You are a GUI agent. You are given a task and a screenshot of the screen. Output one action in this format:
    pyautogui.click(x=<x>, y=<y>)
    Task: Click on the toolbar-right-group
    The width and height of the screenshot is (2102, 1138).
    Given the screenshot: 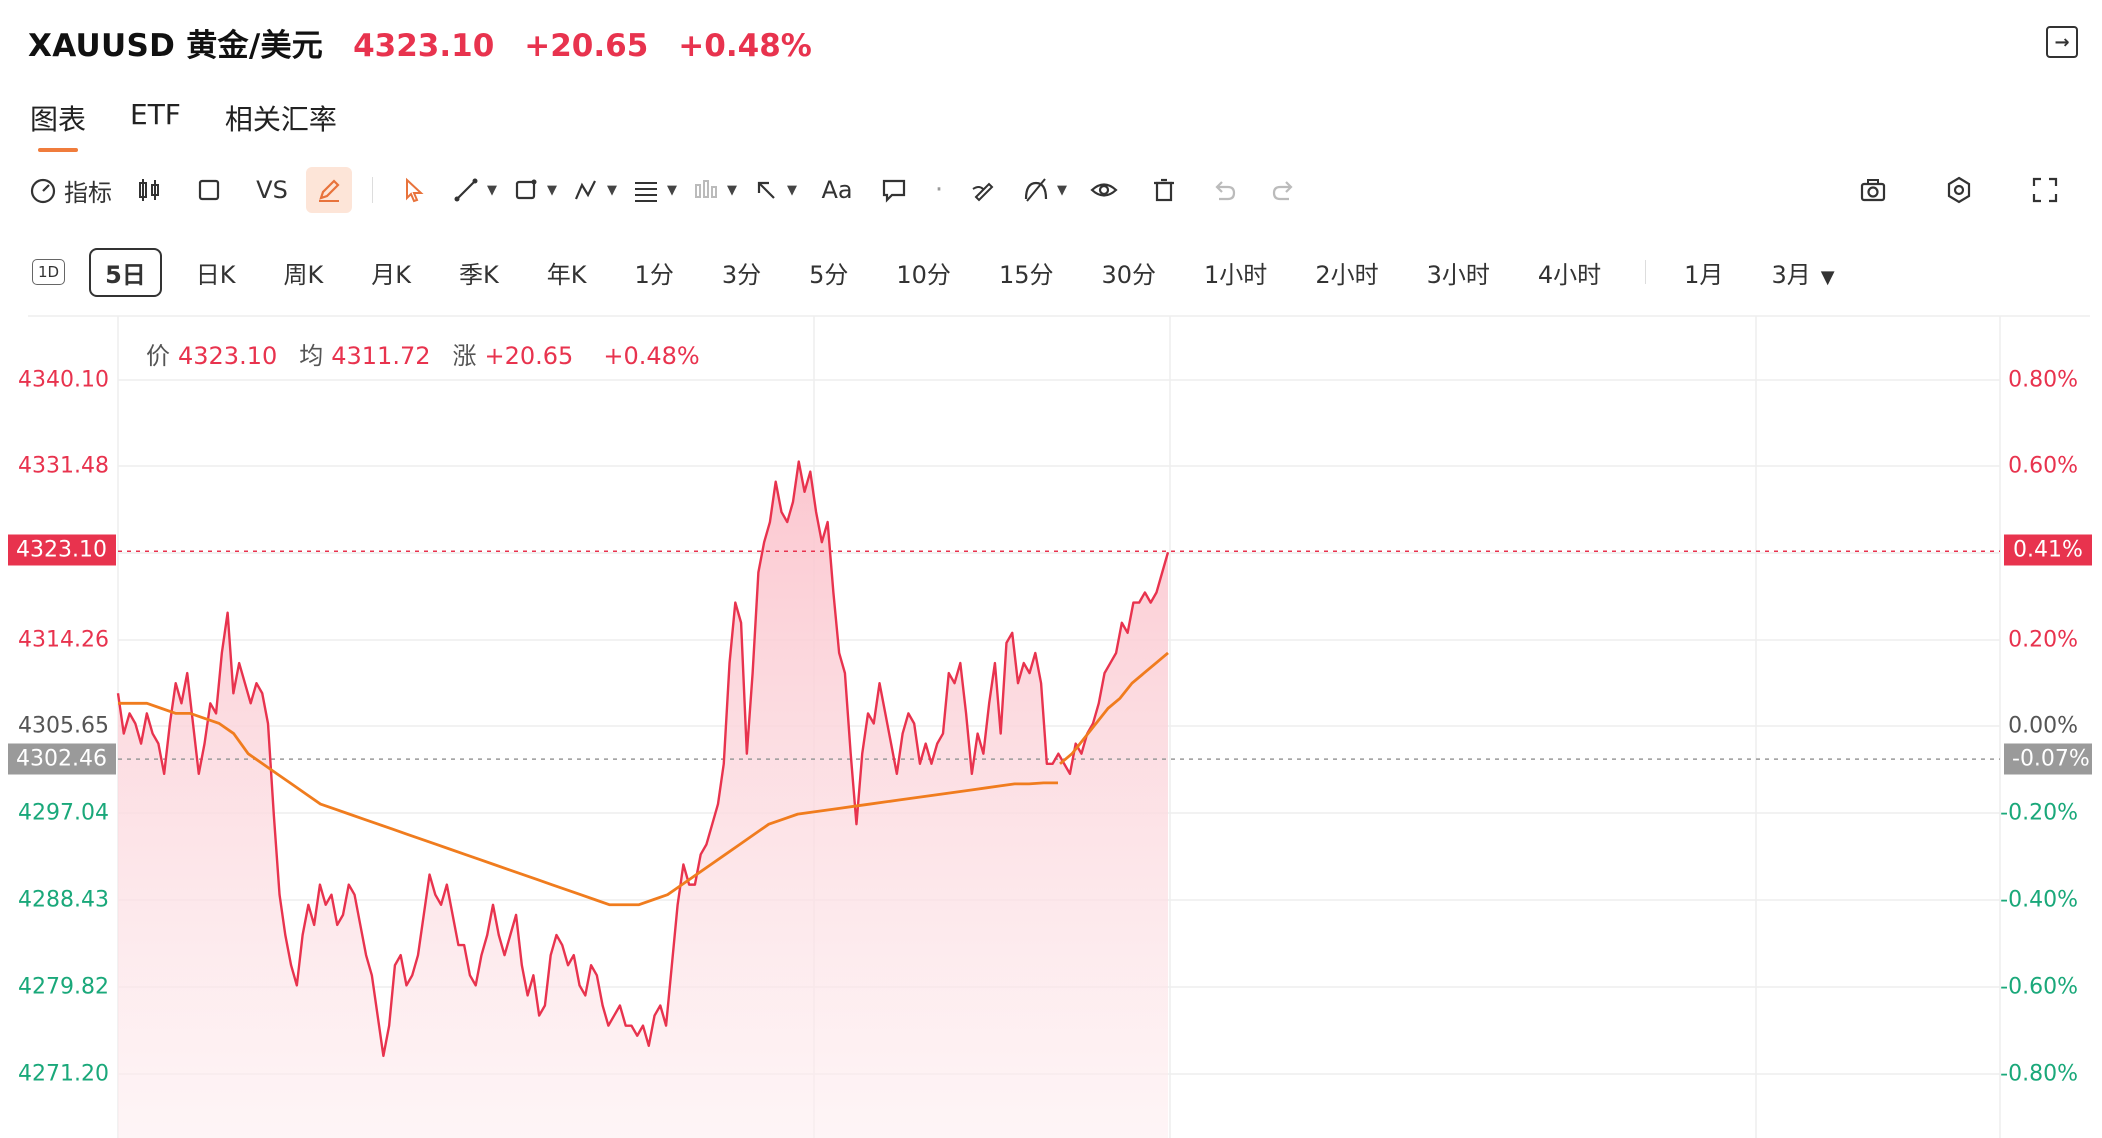 What is the action you would take?
    pyautogui.click(x=1966, y=190)
    